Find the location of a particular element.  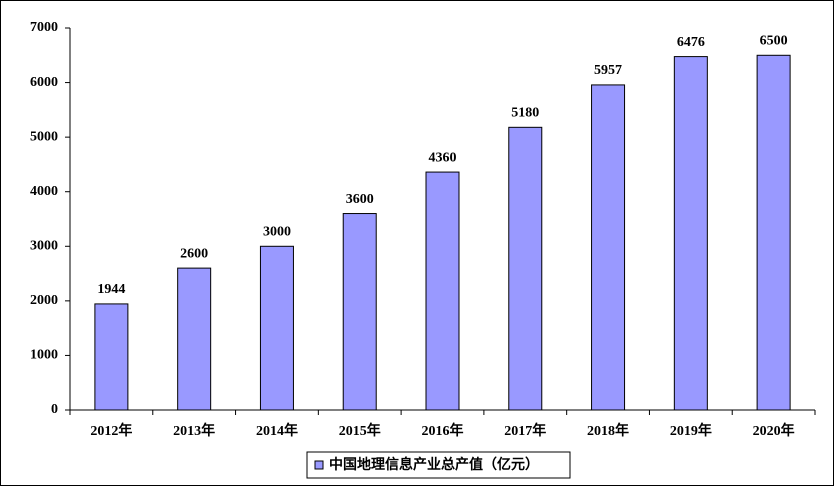

data-label: 6500 is located at coordinates (774, 41).